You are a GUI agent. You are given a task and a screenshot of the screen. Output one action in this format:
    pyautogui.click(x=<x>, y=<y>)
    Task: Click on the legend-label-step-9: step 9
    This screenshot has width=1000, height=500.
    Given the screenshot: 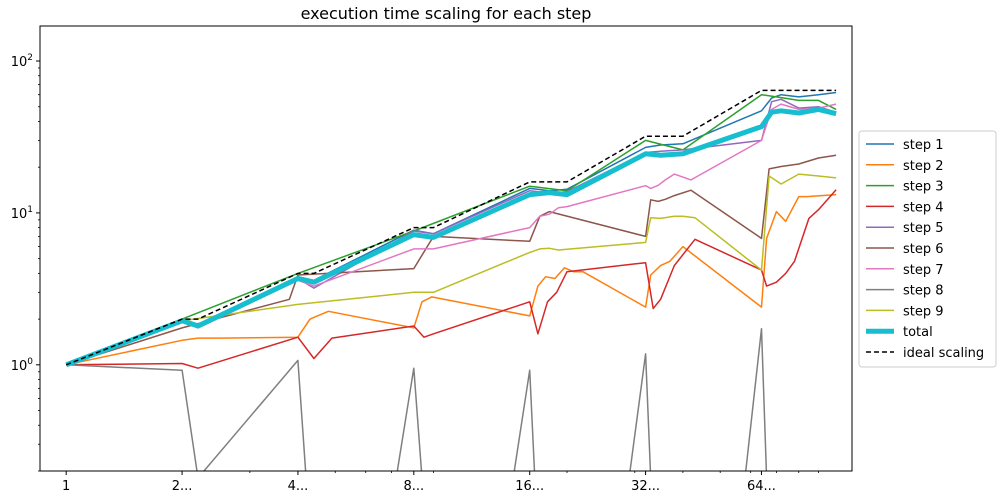 What is the action you would take?
    pyautogui.click(x=923, y=311)
    